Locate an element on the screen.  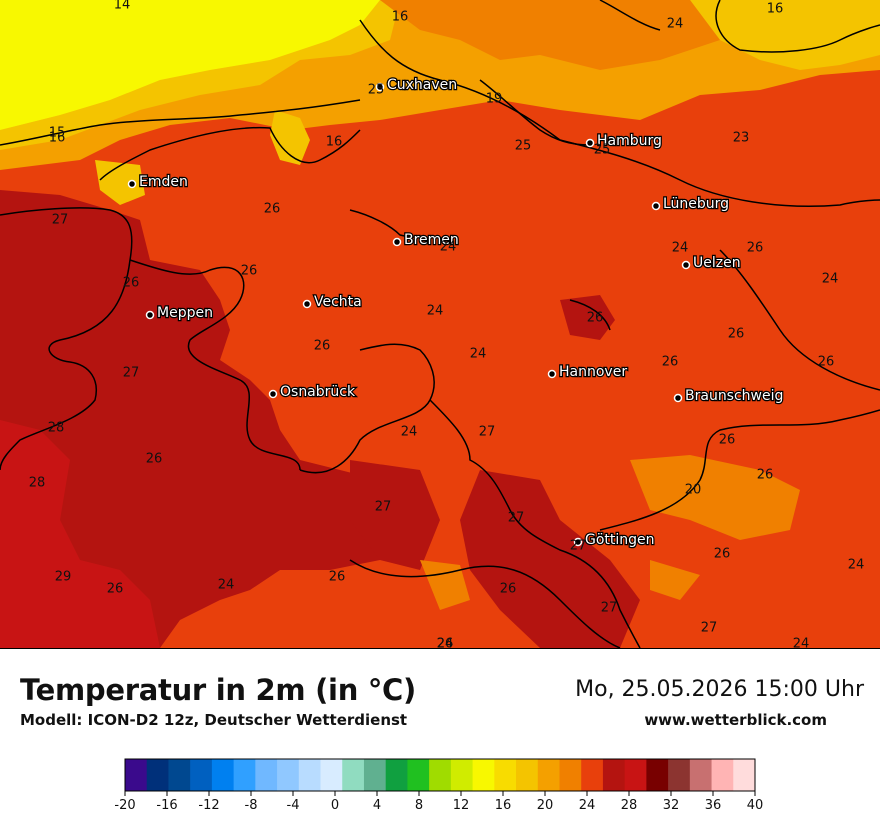
legend-tick-label: -20 is located at coordinates (124, 805).